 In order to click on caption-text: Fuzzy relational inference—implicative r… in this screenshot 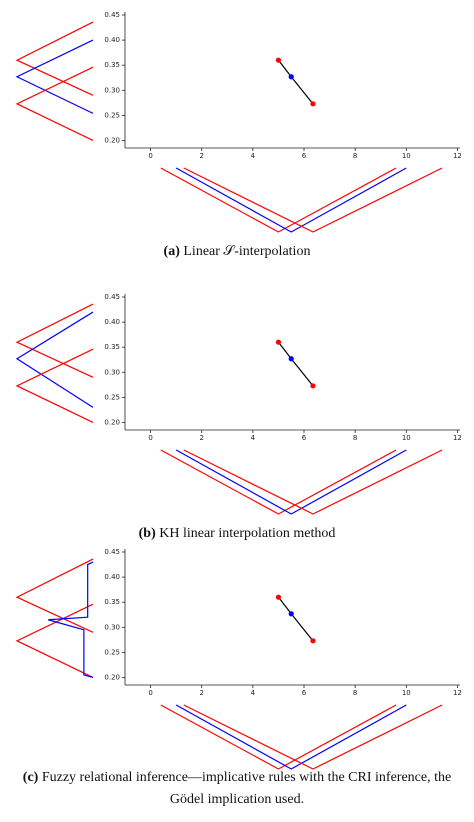, I will do `click(246, 788)`.